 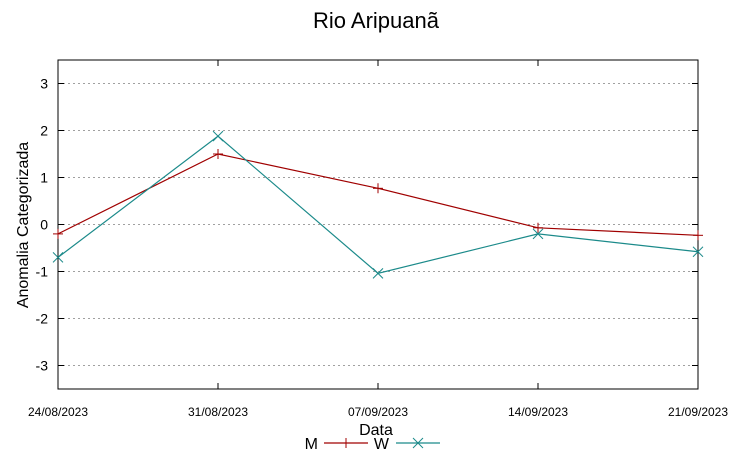 What do you see at coordinates (42, 319) in the screenshot?
I see `y-tick-label: -2` at bounding box center [42, 319].